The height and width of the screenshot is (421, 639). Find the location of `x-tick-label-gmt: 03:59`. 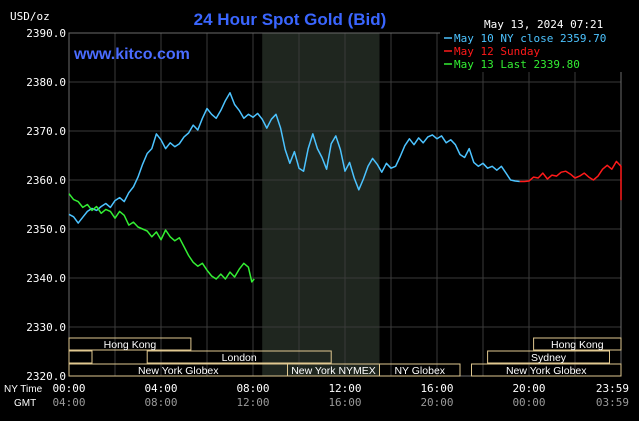

x-tick-label-gmt: 03:59 is located at coordinates (612, 402).